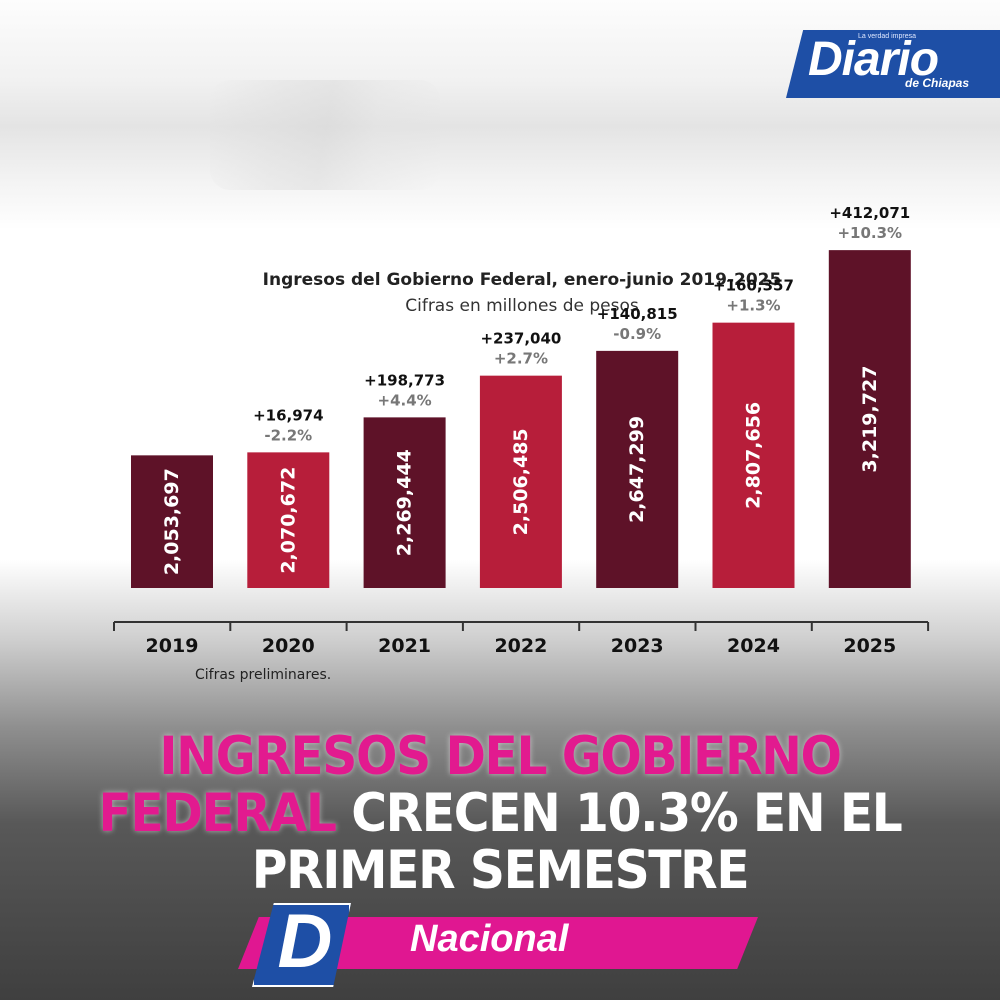 This screenshot has width=1000, height=1000. I want to click on logo-subtitle: de Chiapas, so click(937, 83).